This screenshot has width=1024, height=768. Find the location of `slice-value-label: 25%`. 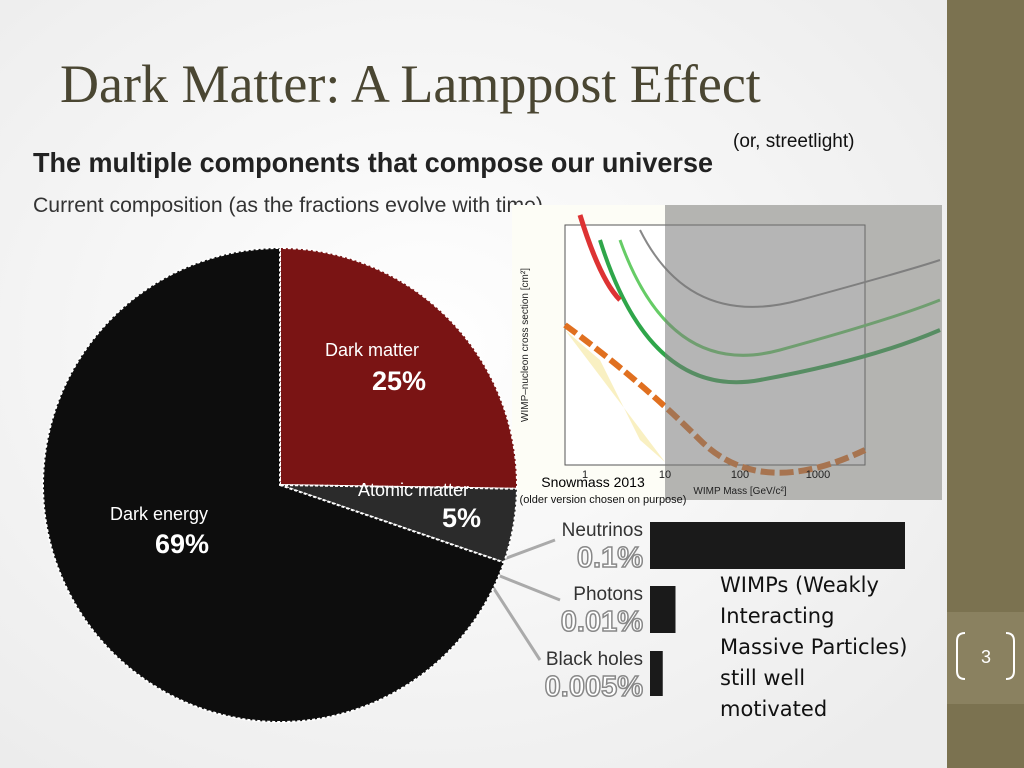

slice-value-label: 25% is located at coordinates (399, 381).